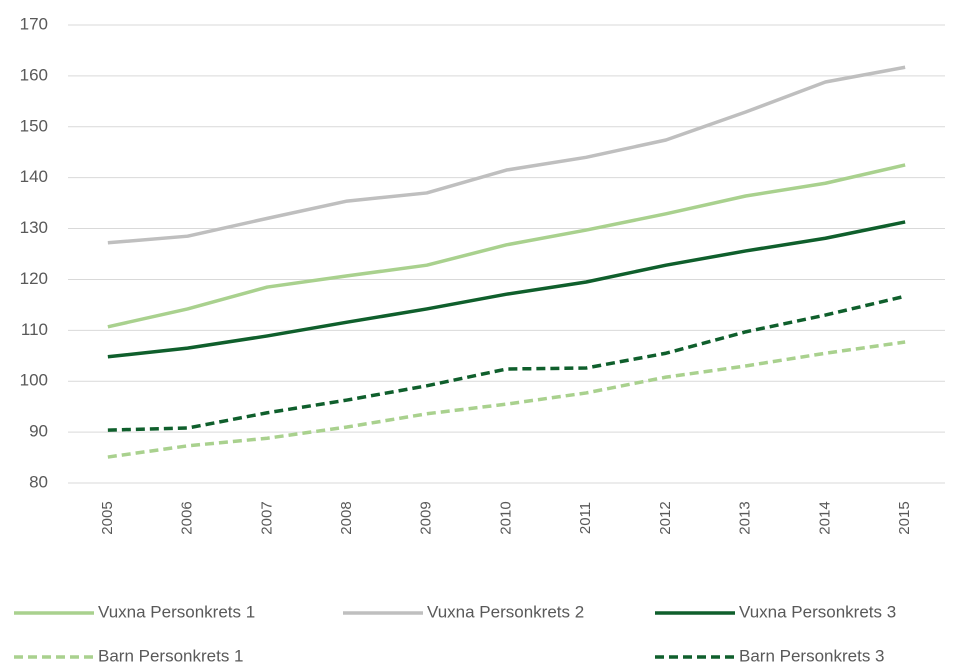  What do you see at coordinates (34, 329) in the screenshot?
I see `y-tick-label: 110` at bounding box center [34, 329].